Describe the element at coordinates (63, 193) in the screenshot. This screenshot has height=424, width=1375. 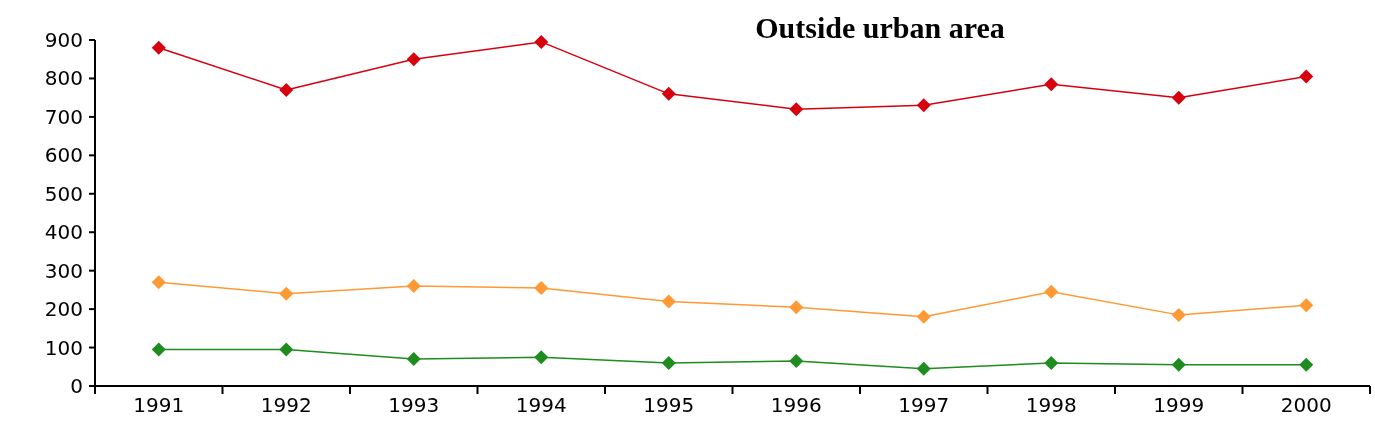
I see `y-tick-label: 500` at that location.